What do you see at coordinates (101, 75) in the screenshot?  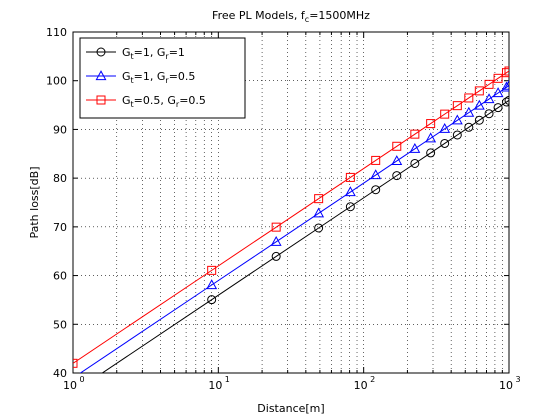 I see `legend-marker-triangle` at bounding box center [101, 75].